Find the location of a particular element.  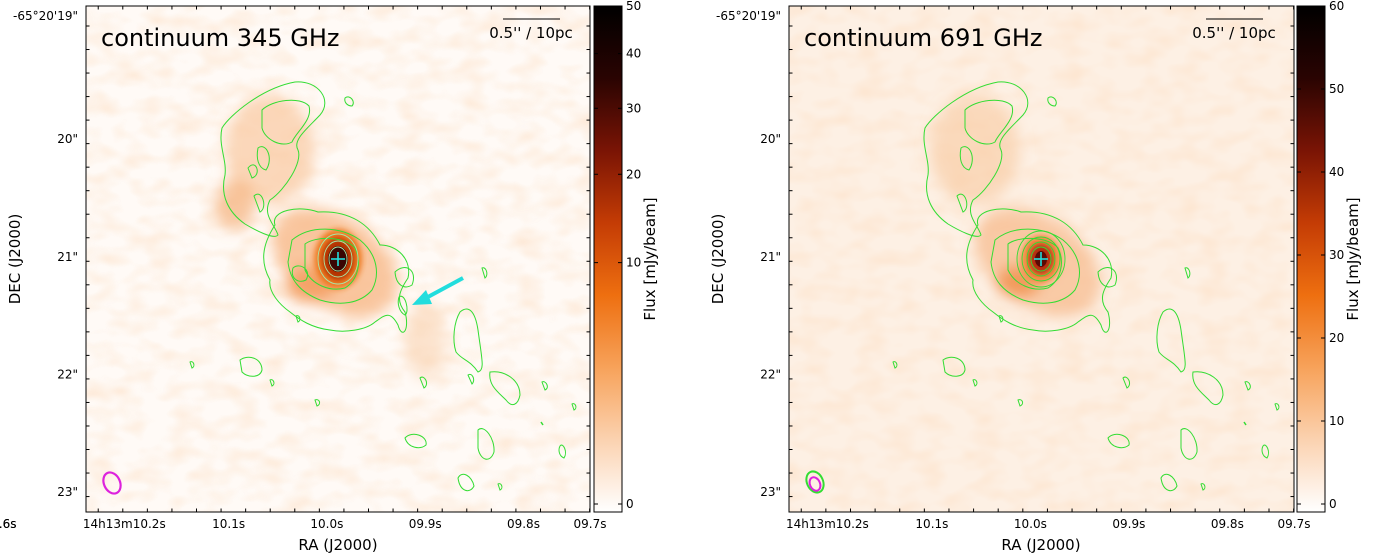

colorbar-ticks: 50 40 30 20 10 0 is located at coordinates (617, 255).